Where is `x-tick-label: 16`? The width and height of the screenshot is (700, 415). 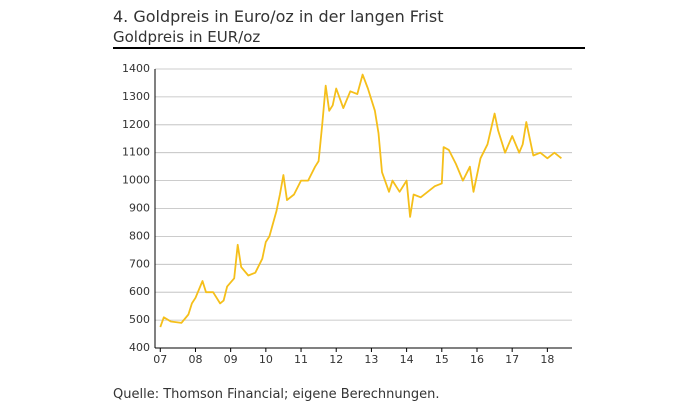 x-tick-label: 16 is located at coordinates (477, 359).